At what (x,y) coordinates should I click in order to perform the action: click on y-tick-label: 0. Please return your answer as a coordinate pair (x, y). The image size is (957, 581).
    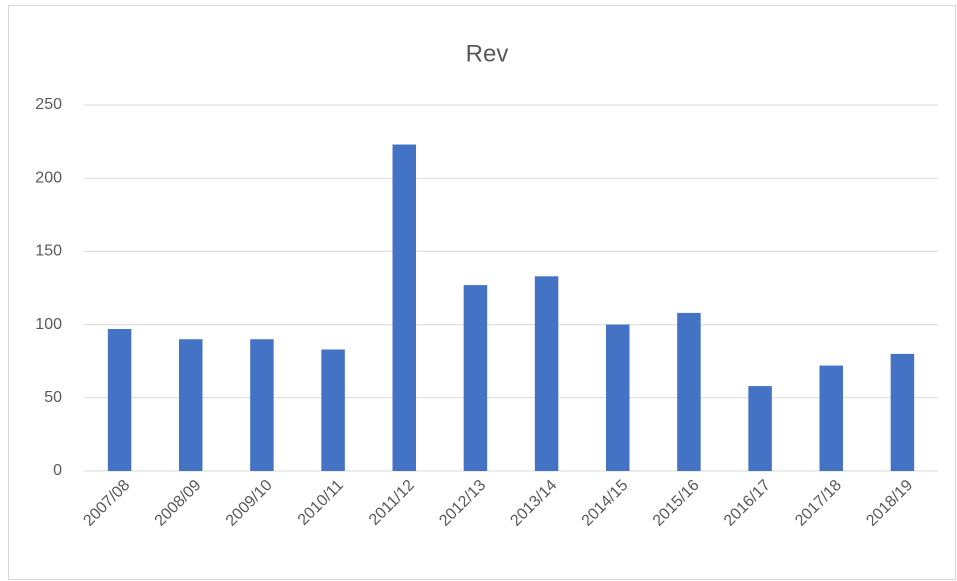
    Looking at the image, I should click on (57, 470).